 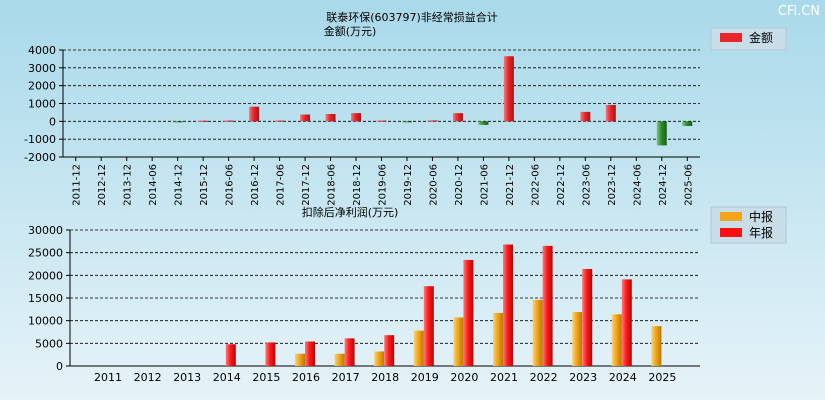 I want to click on x-tick-label: 2021-06, so click(x=484, y=185).